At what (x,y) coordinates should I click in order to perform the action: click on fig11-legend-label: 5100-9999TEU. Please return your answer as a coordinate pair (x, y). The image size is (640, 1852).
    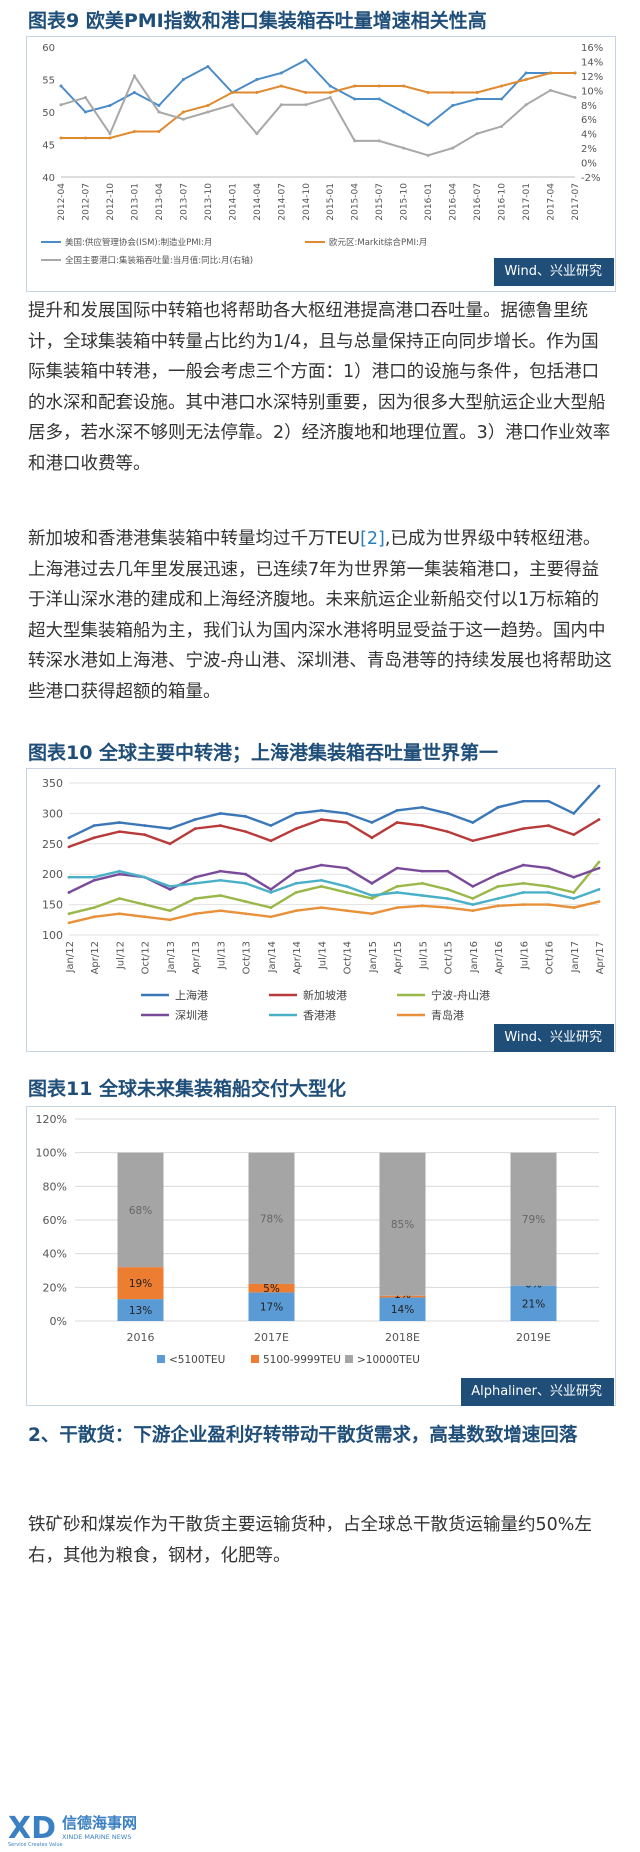
    Looking at the image, I should click on (302, 1360).